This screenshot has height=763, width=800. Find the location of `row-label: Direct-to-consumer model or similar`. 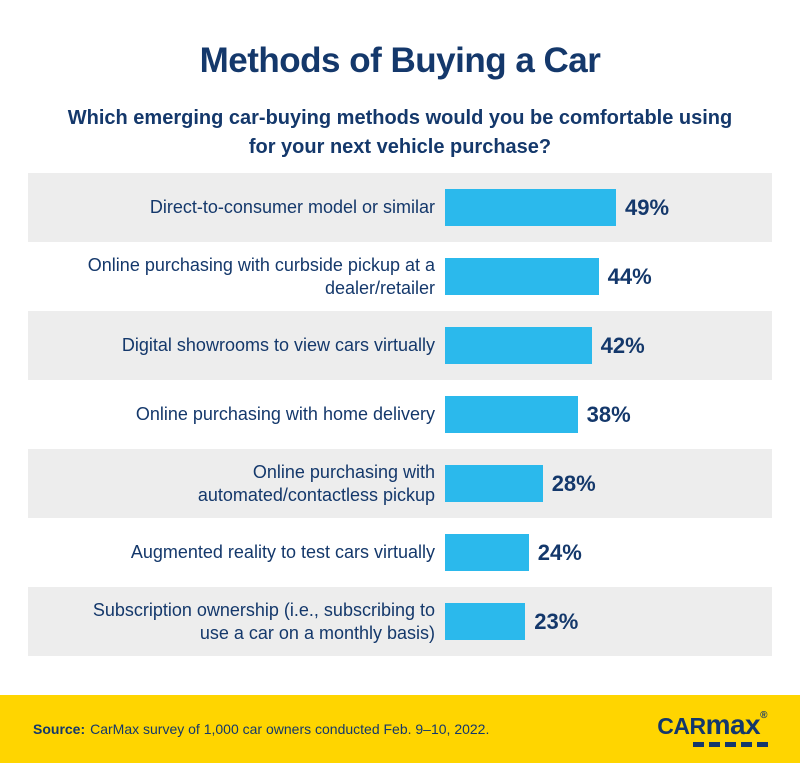

row-label: Direct-to-consumer model or similar is located at coordinates (292, 207).